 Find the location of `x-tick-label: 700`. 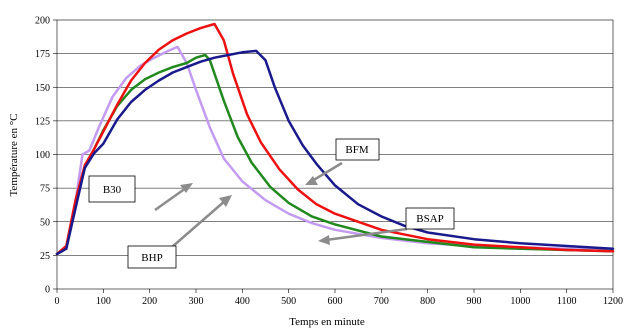

x-tick-label: 700 is located at coordinates (381, 301).